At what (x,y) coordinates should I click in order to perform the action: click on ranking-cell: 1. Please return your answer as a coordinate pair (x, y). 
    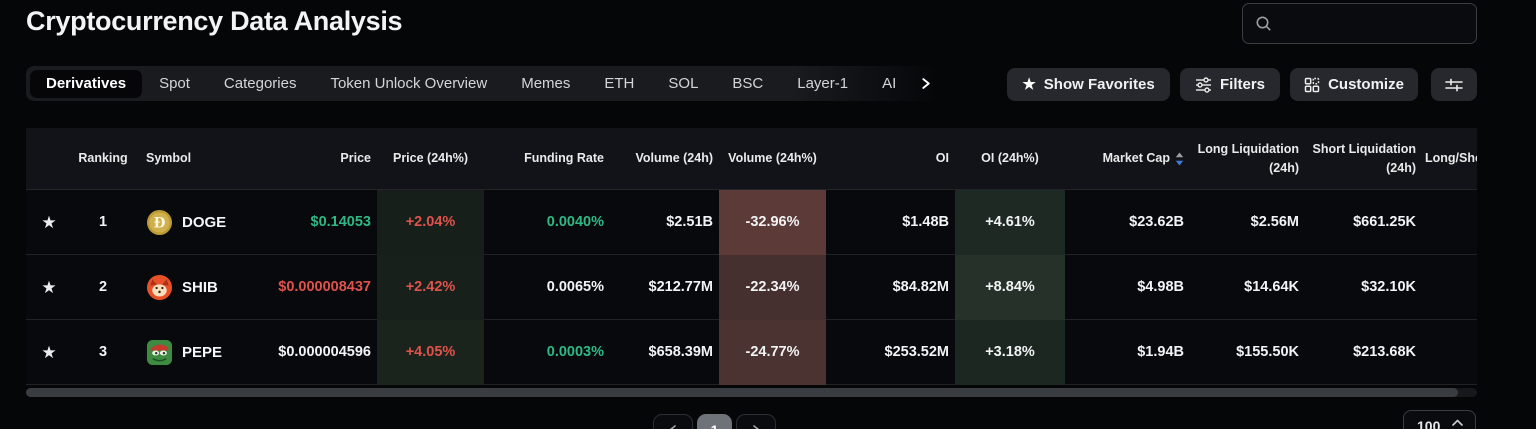
    Looking at the image, I should click on (103, 222).